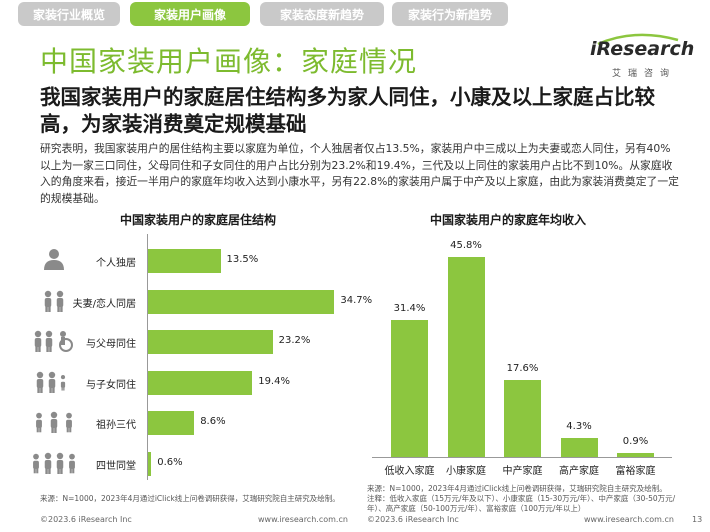 The height and width of the screenshot is (532, 710). I want to click on footer-copyright-left: ©2023.6 iResearch Inc, so click(86, 519).